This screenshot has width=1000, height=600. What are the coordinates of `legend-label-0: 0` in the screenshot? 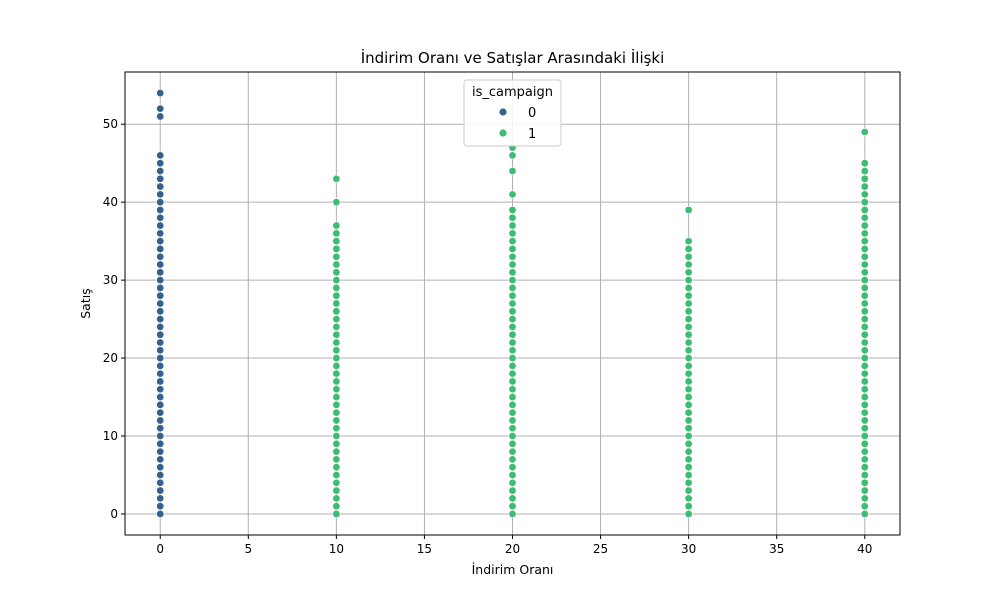 It's located at (532, 113).